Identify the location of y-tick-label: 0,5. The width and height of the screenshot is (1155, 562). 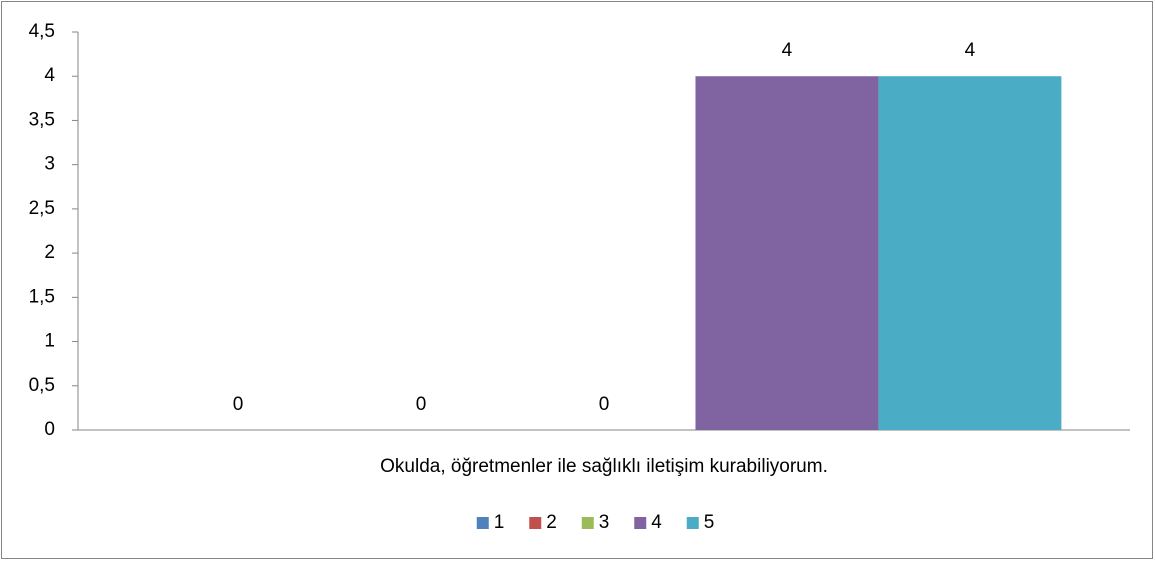
(42, 385).